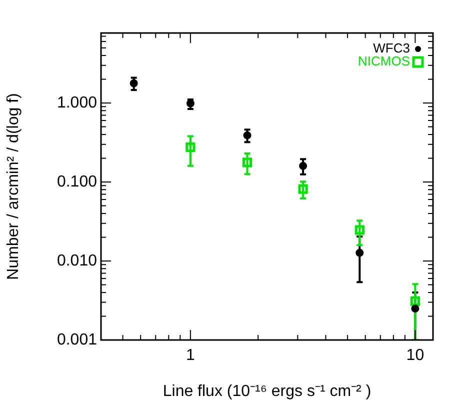 The height and width of the screenshot is (405, 463). Describe the element at coordinates (190, 355) in the screenshot. I see `x-tick-label: 1` at that location.